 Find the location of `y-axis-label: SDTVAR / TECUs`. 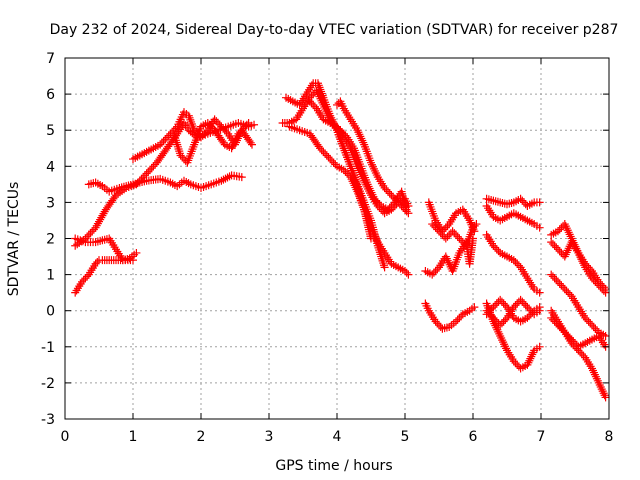

y-axis-label: SDTVAR / TECUs is located at coordinates (14, 239).